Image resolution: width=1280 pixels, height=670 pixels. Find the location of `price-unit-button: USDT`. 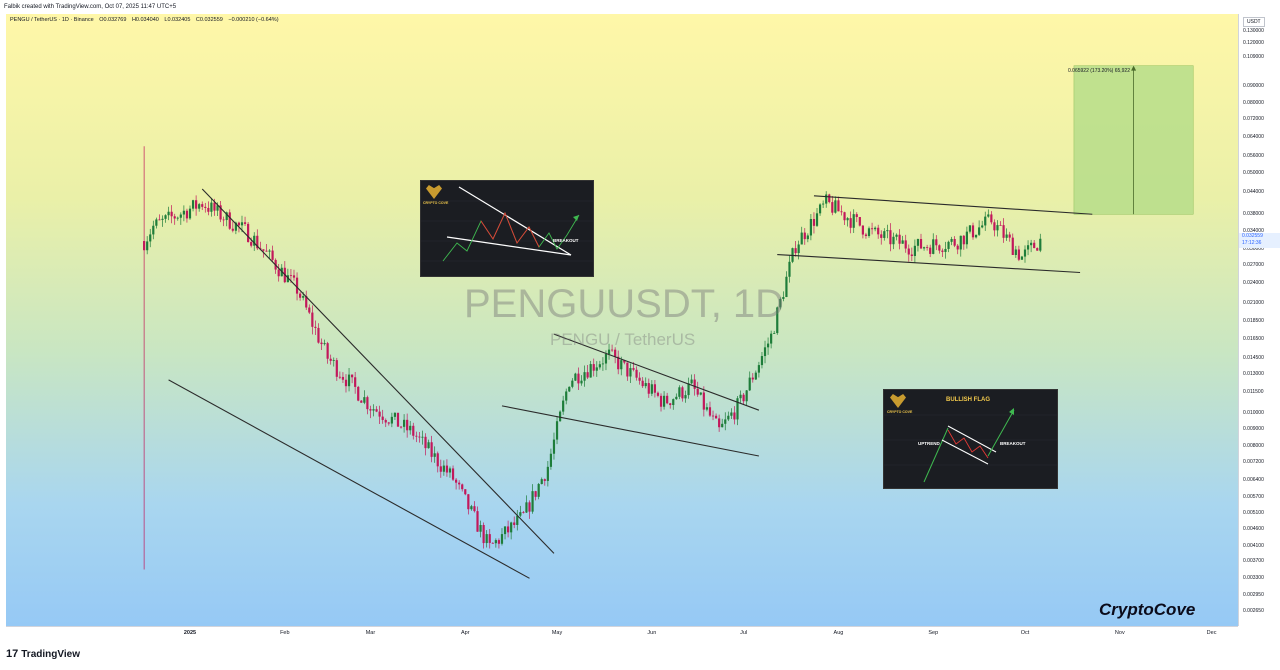

price-unit-button: USDT is located at coordinates (1254, 22).